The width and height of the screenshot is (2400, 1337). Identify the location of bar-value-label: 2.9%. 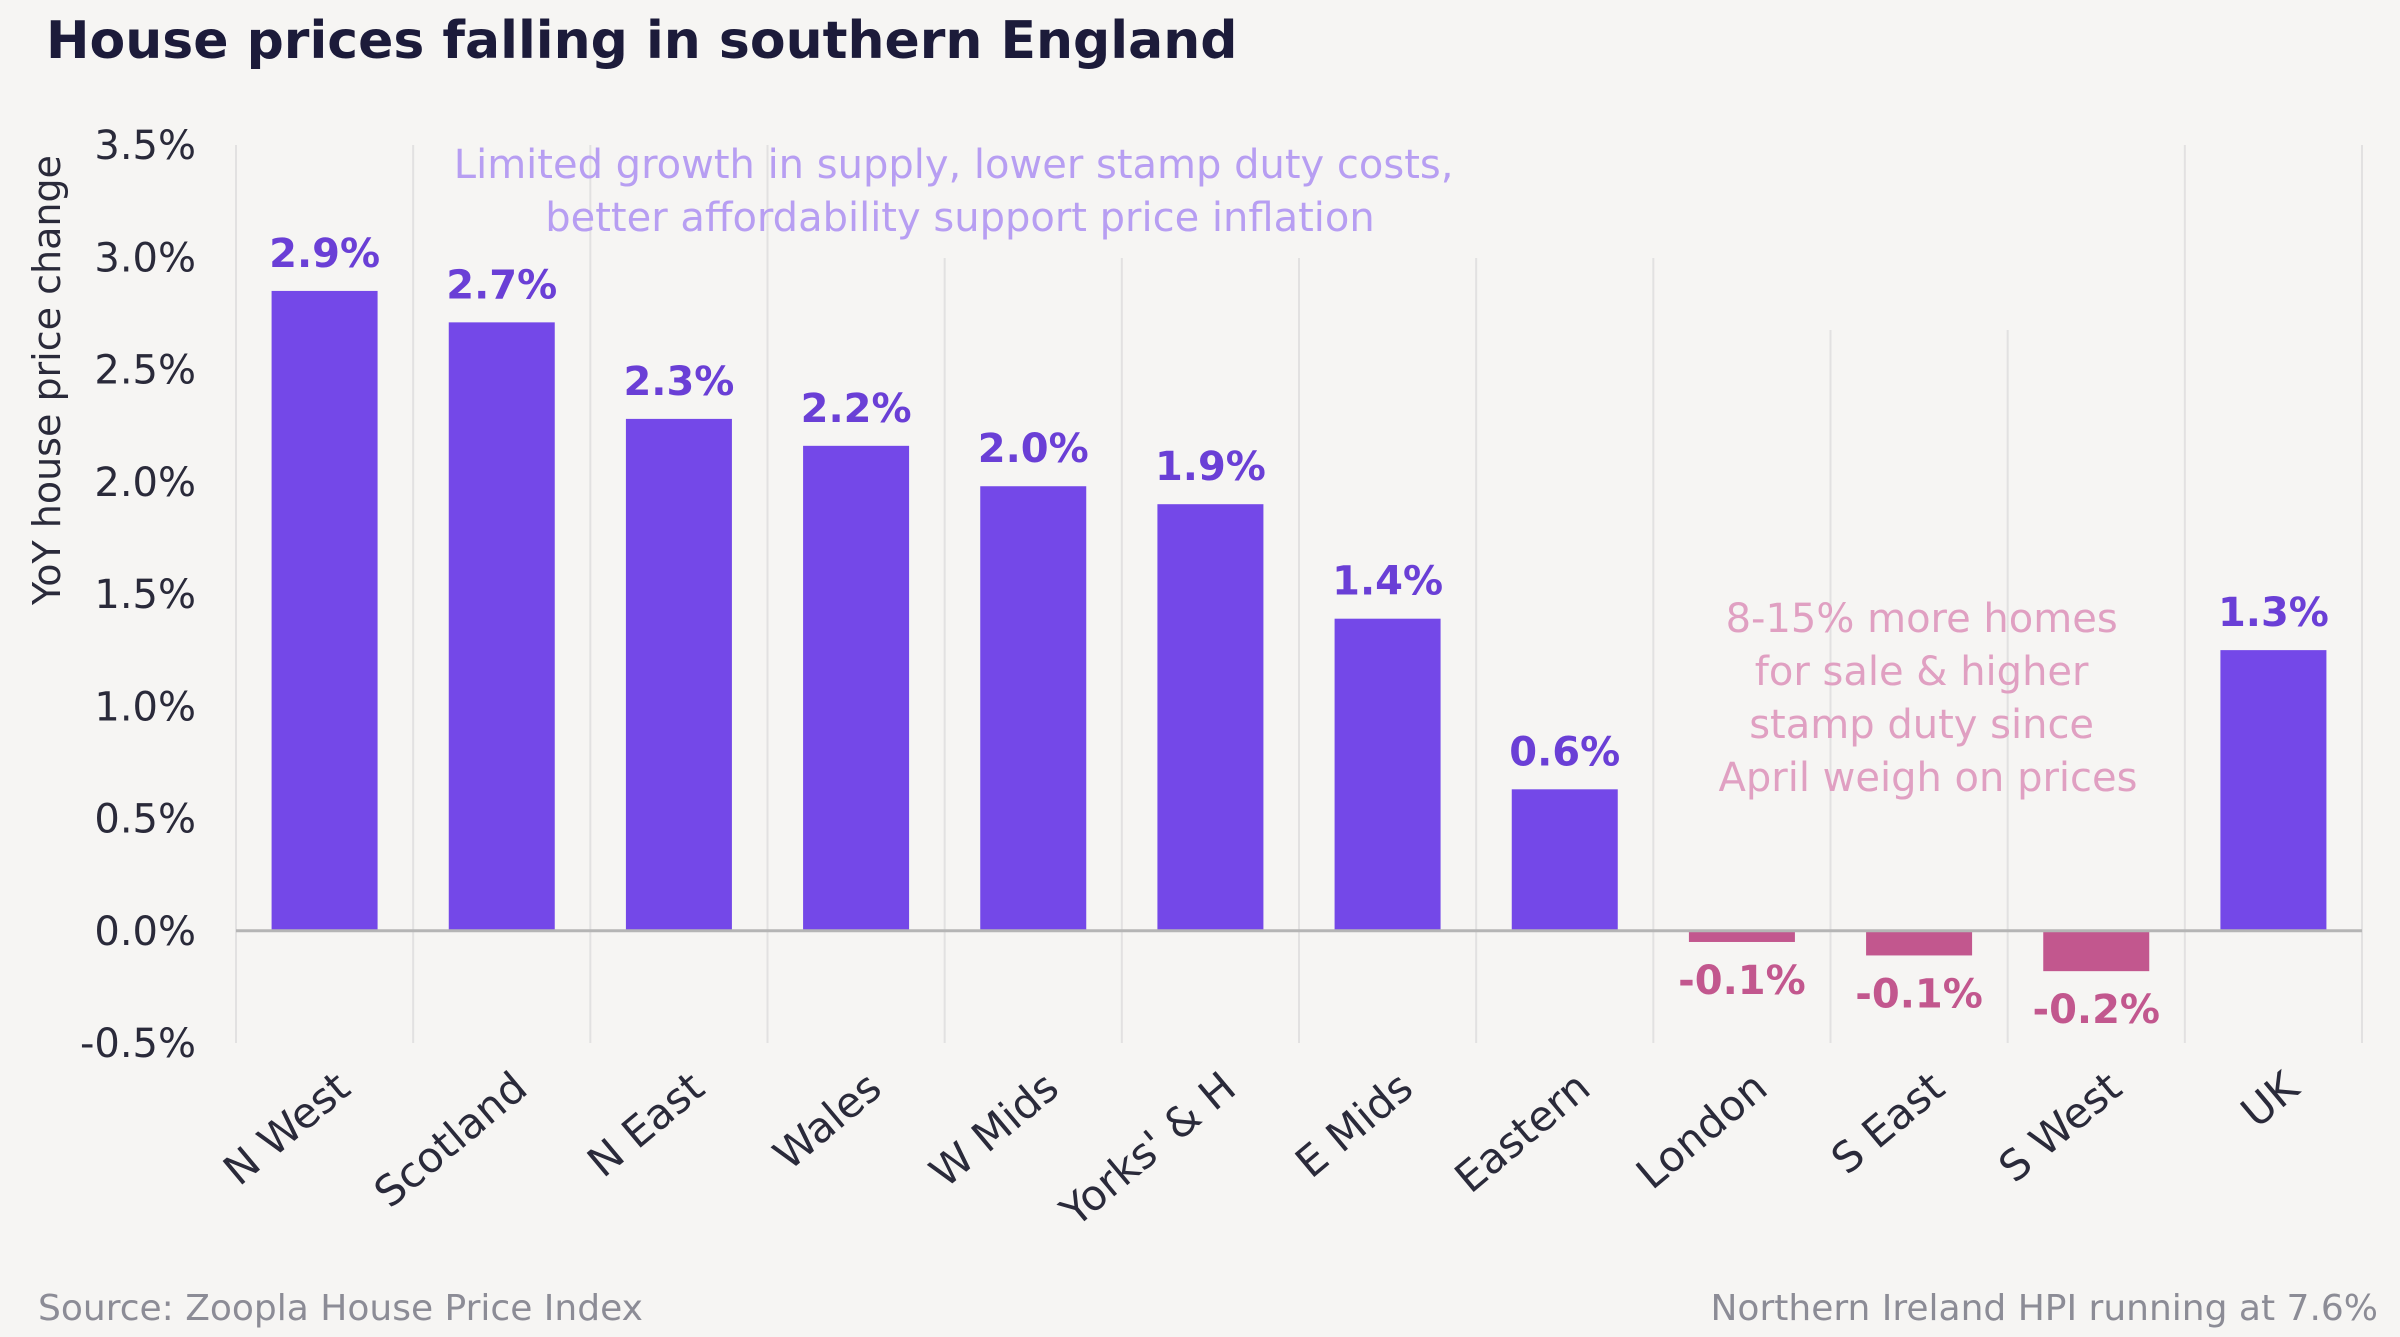
(324, 254).